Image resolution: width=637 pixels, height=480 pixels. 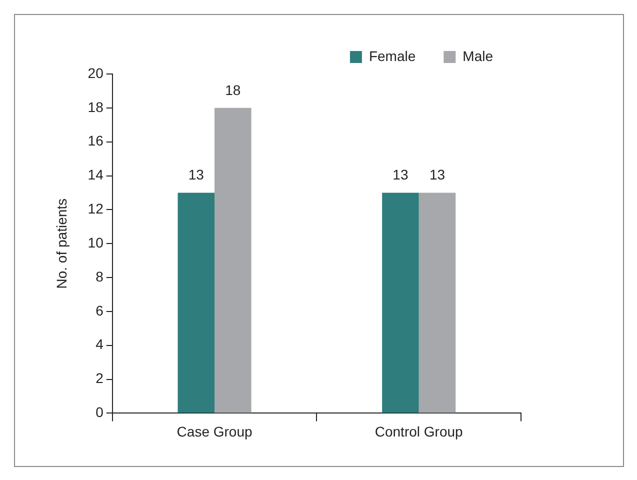 I want to click on y-tick-label: 0, so click(x=100, y=412).